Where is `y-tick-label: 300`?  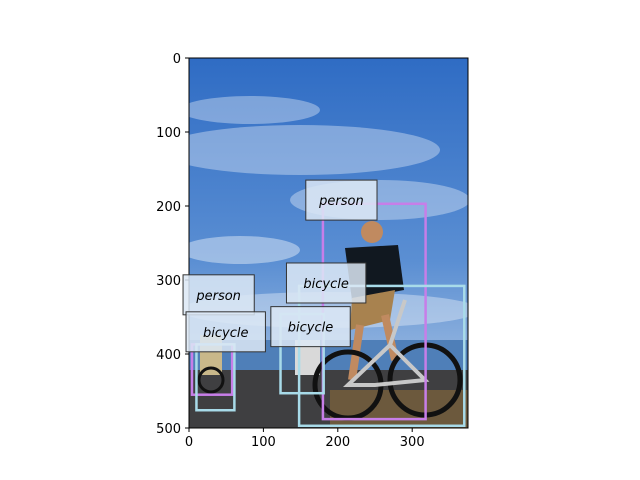
y-tick-label: 300 is located at coordinates (168, 281).